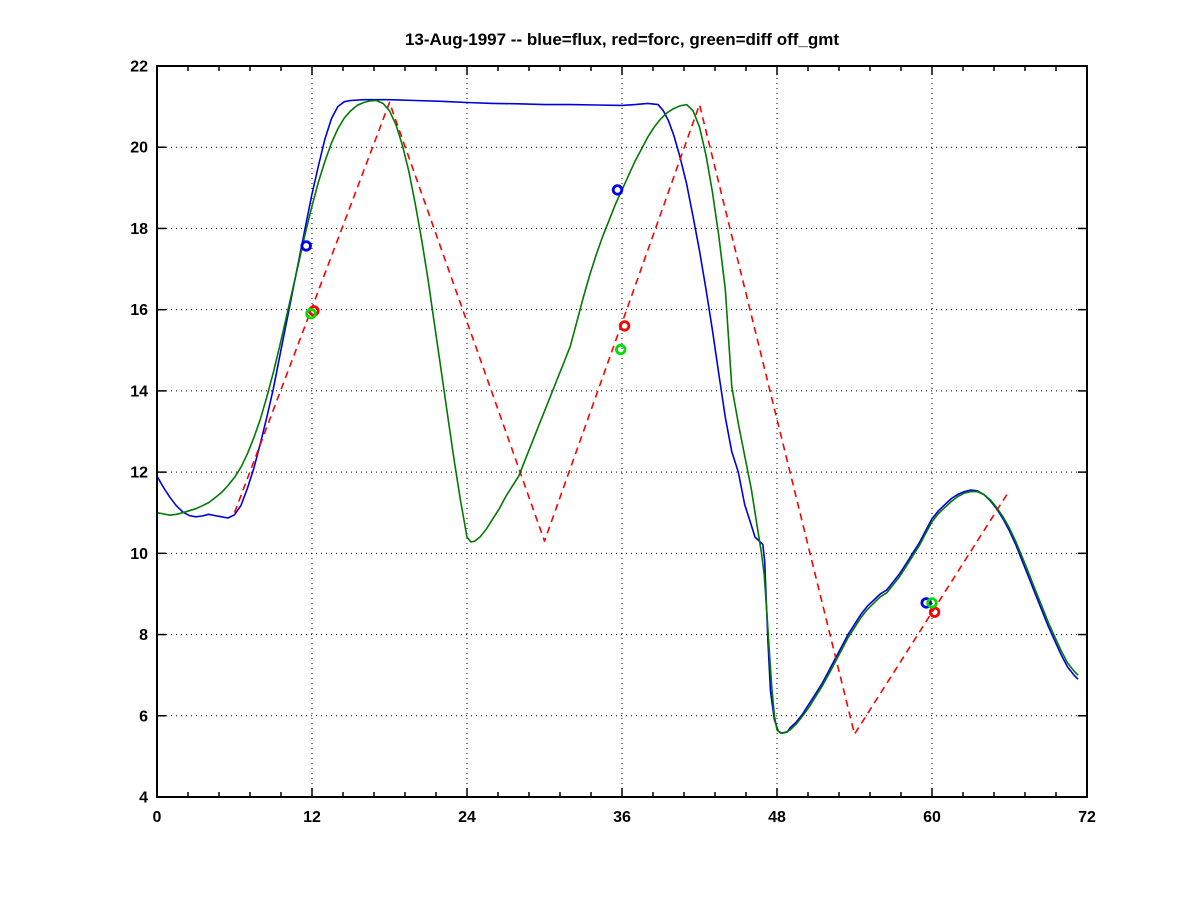  Describe the element at coordinates (777, 817) in the screenshot. I see `x-tick-label: 48` at that location.